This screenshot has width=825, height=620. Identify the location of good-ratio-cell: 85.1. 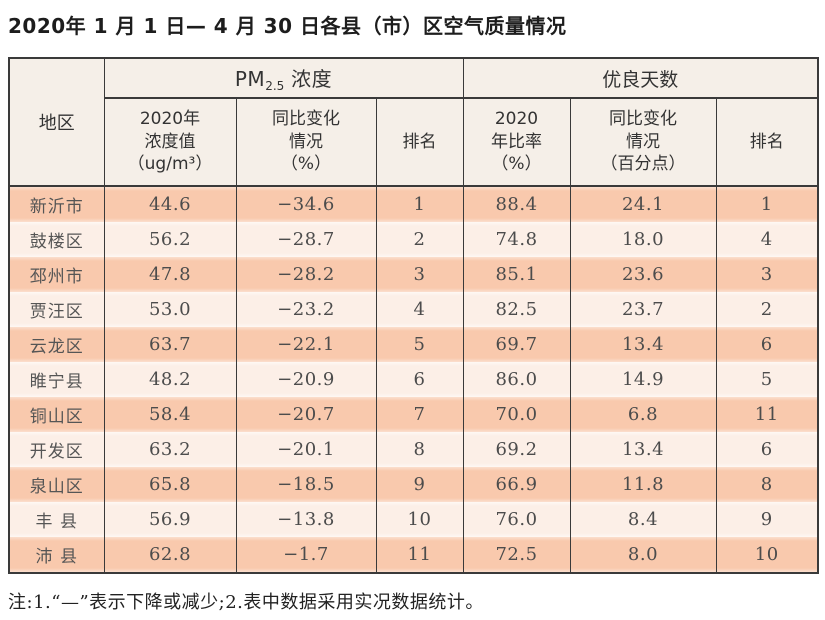
(516, 274).